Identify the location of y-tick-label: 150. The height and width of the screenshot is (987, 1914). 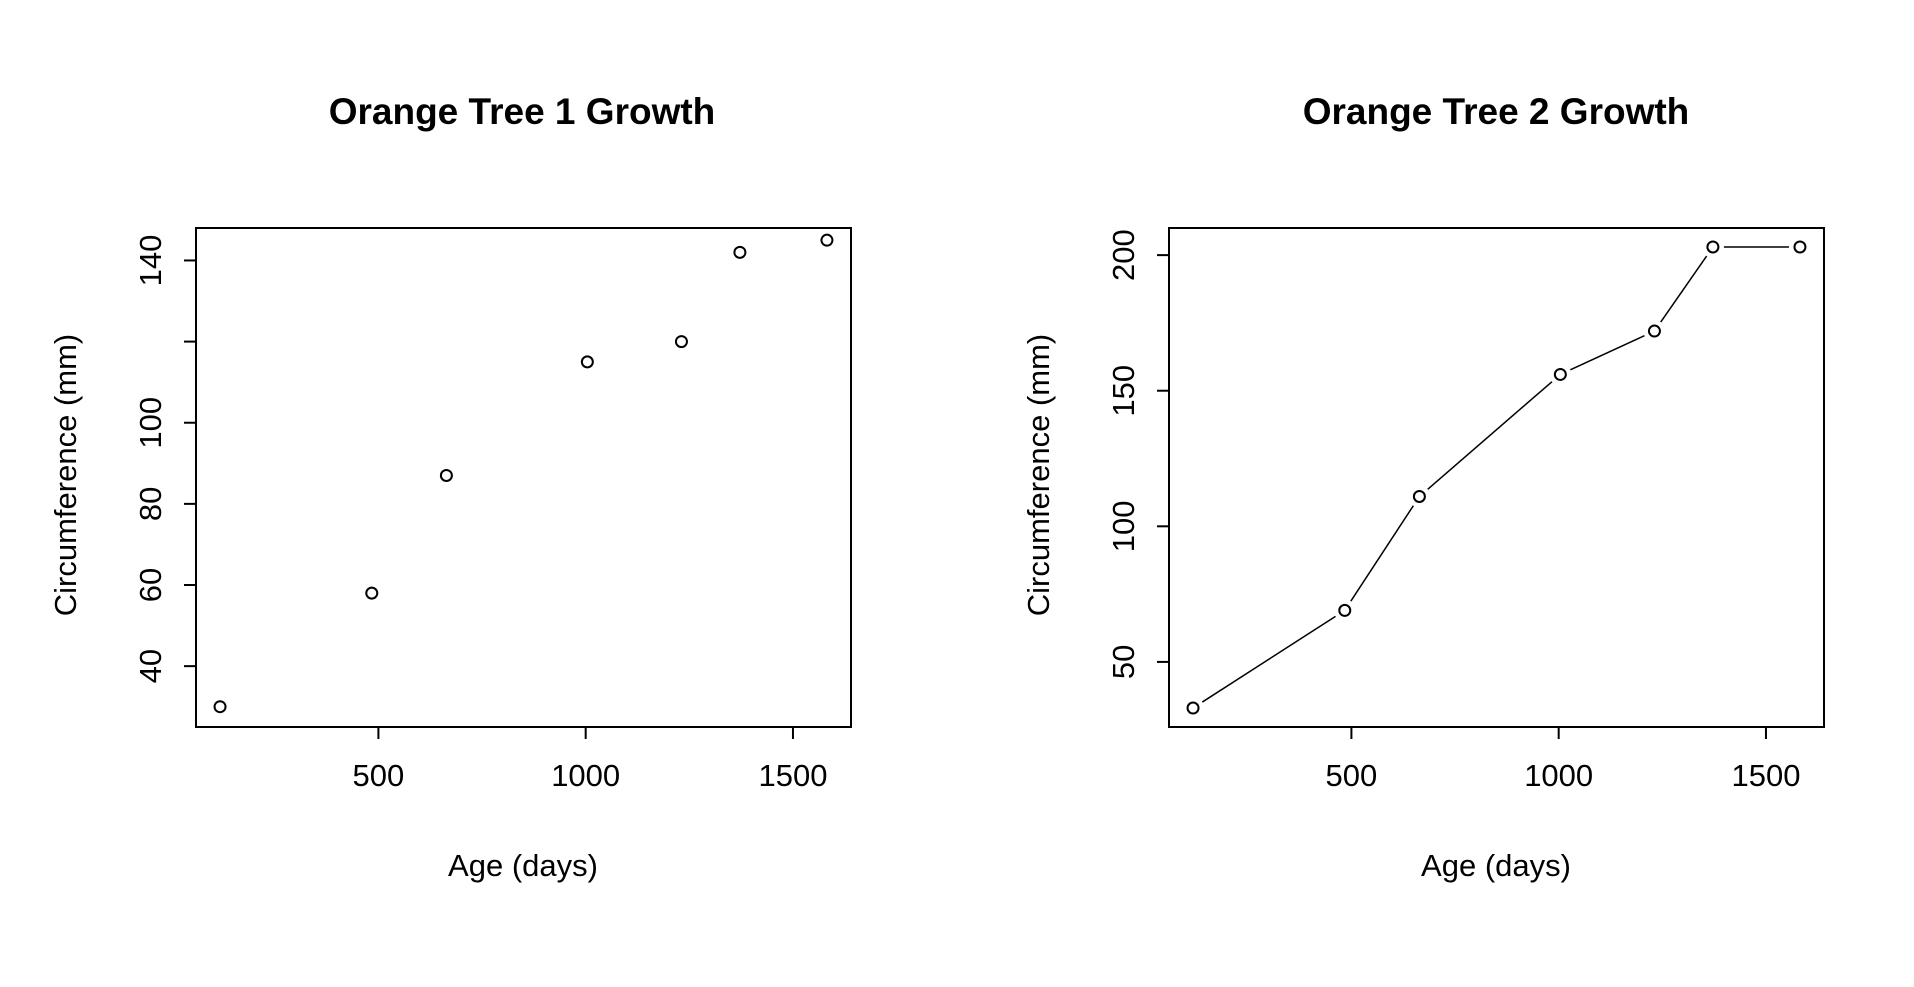
(1123, 391).